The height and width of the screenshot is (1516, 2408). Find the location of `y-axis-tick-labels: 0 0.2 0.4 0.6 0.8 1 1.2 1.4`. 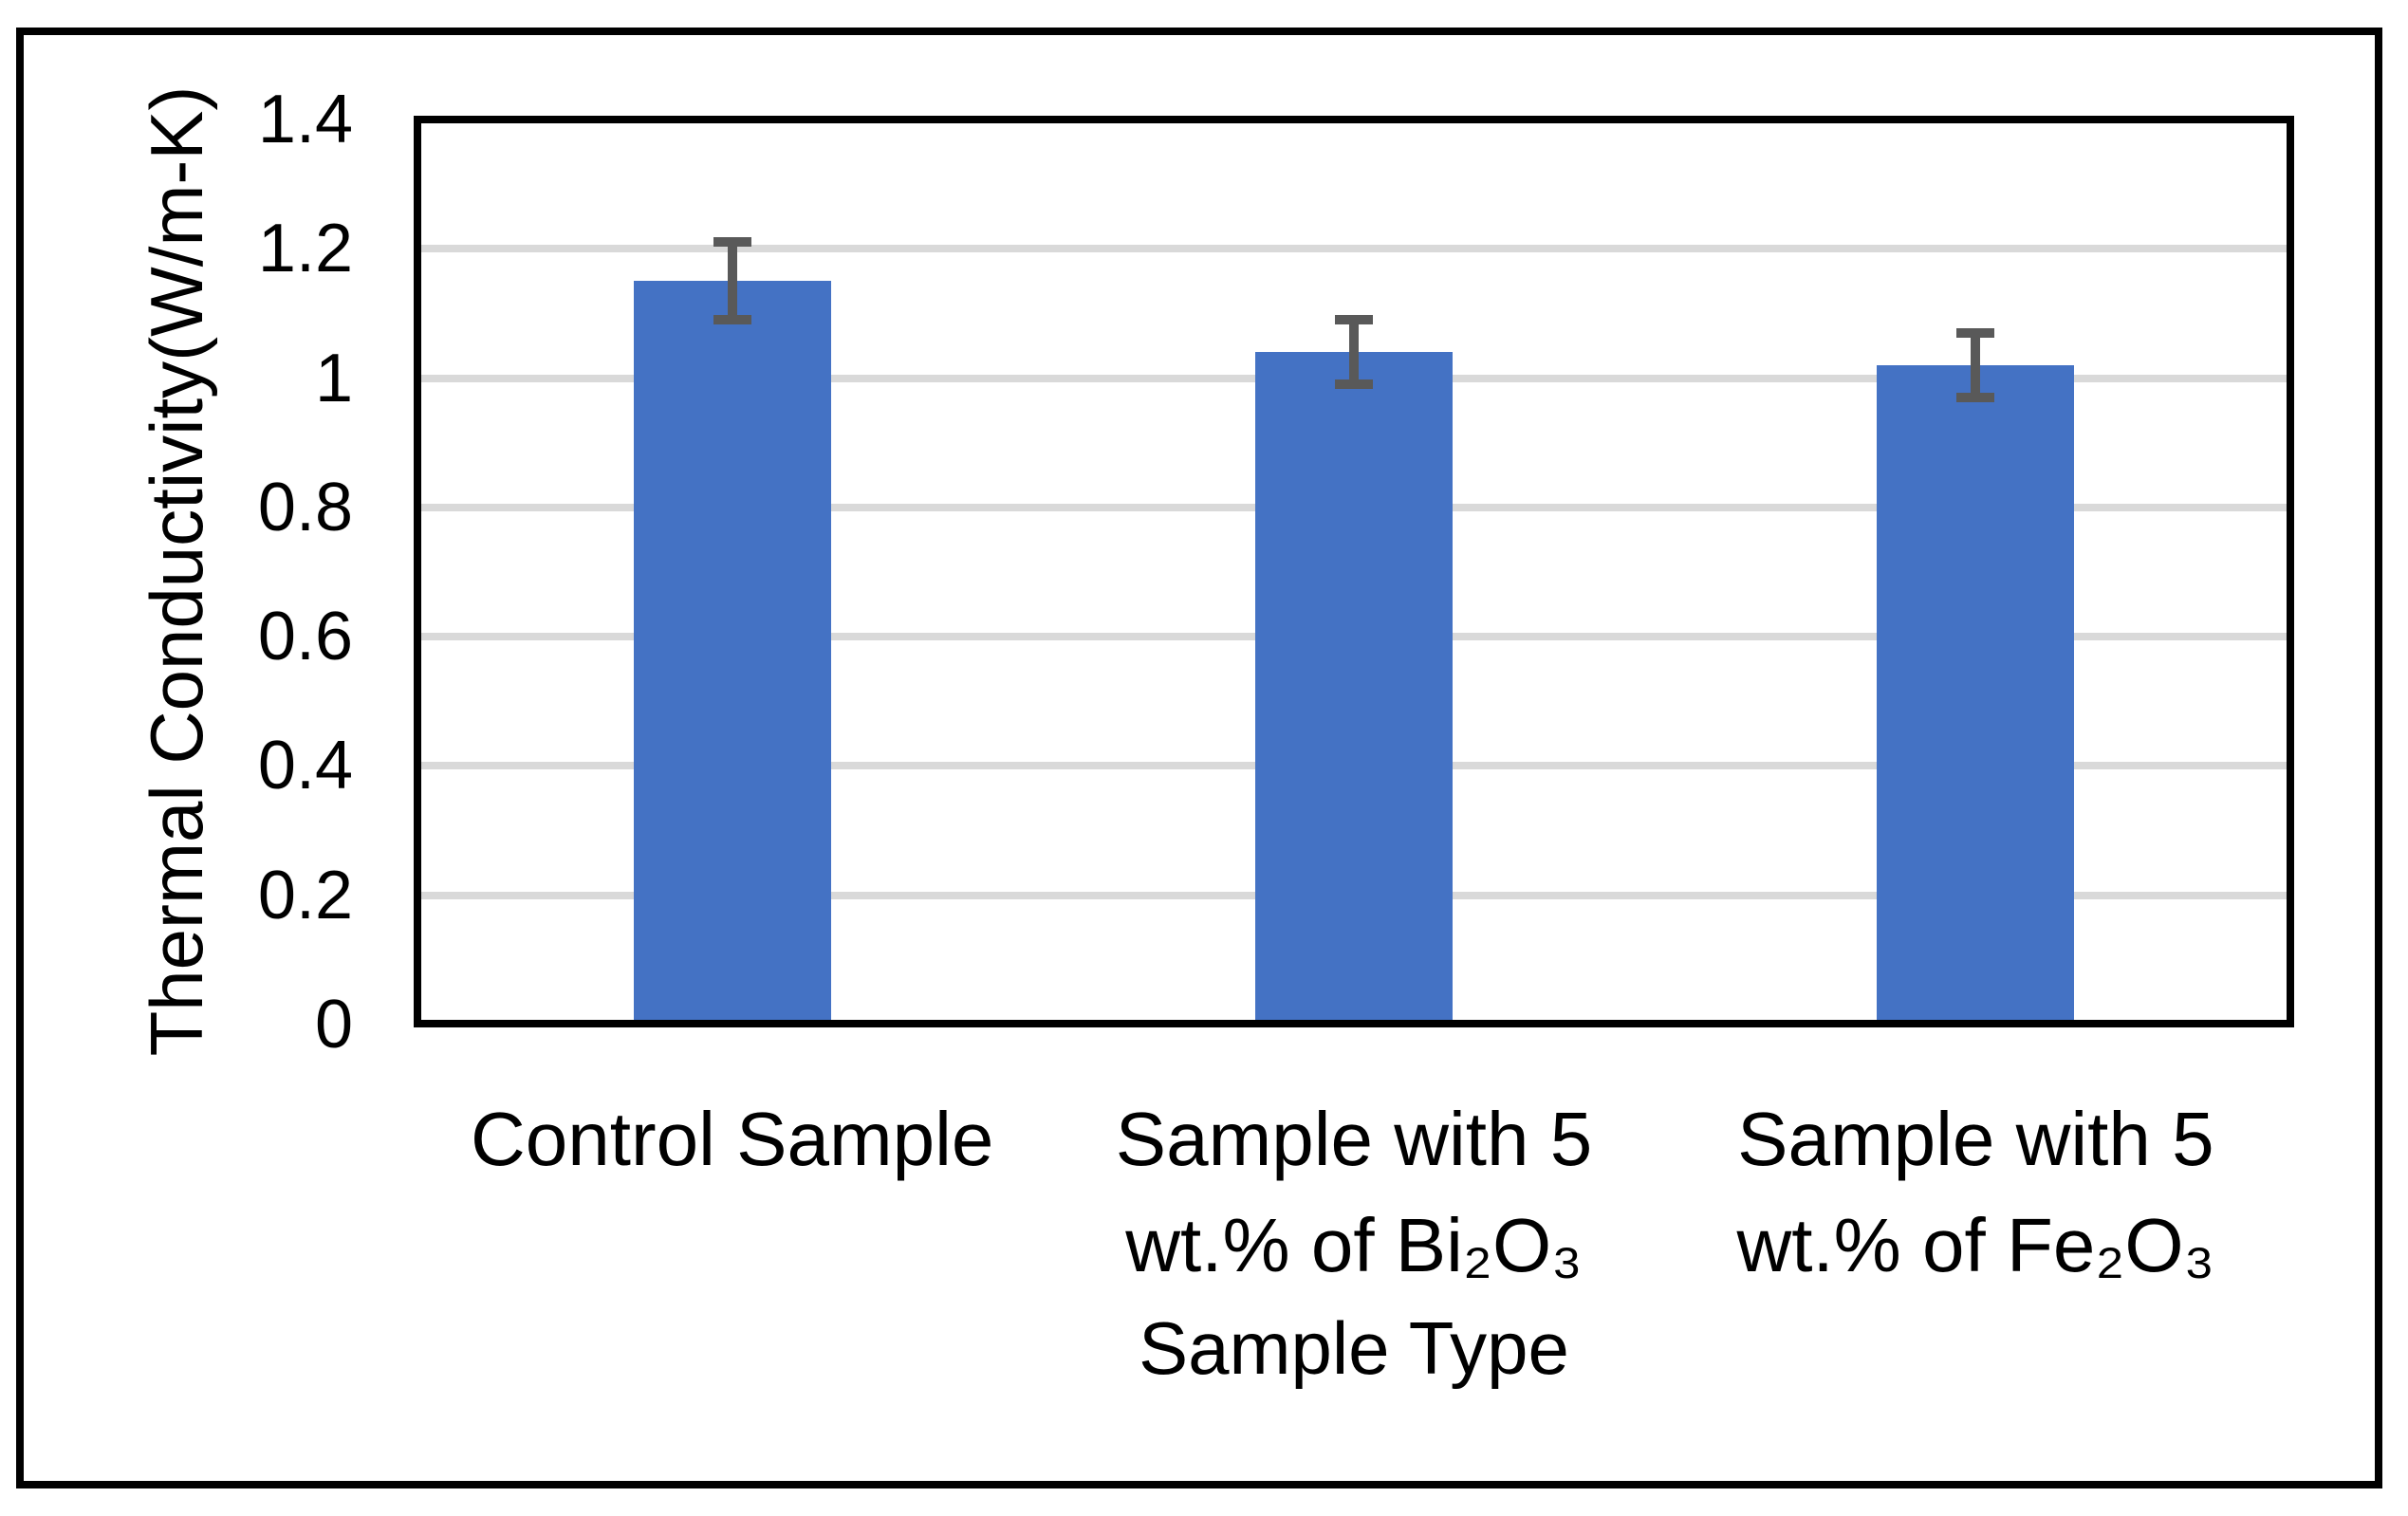

y-axis-tick-labels: 0 0.2 0.4 0.6 0.8 1 1.2 1.4 is located at coordinates (176, 758).